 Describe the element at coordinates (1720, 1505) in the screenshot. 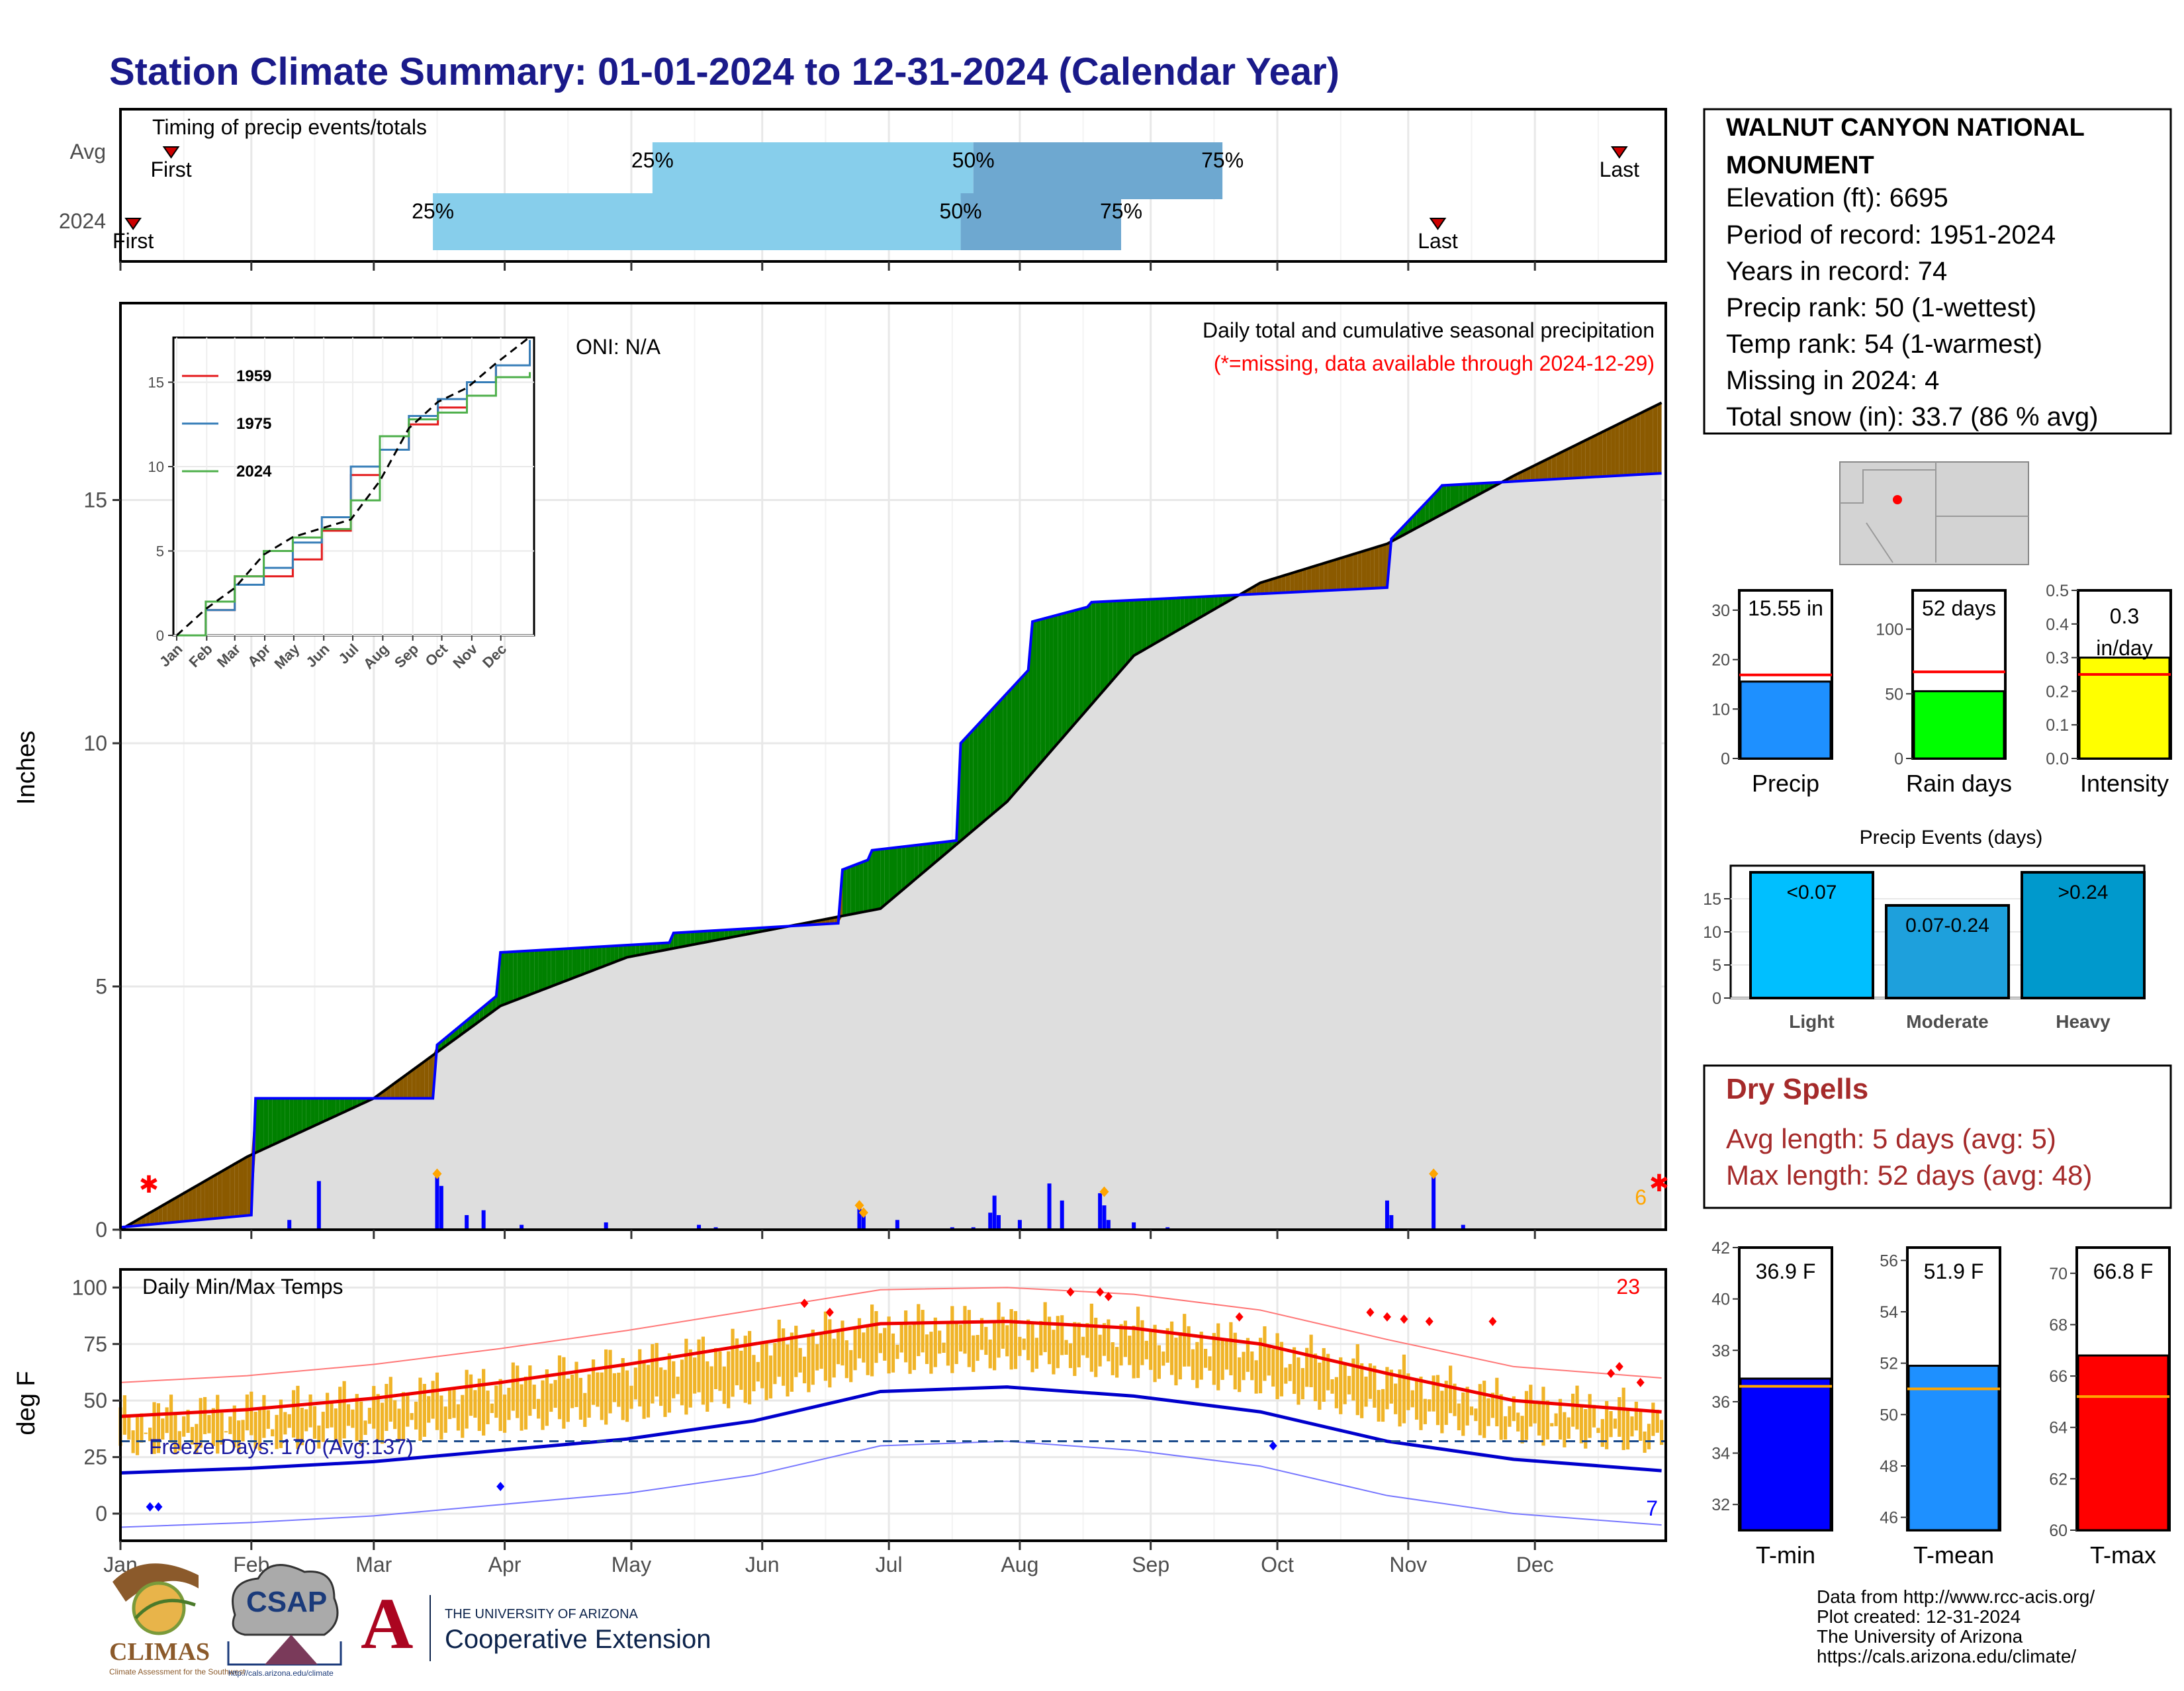

I see `temp-summary-0-ytick-label-0: 32` at that location.